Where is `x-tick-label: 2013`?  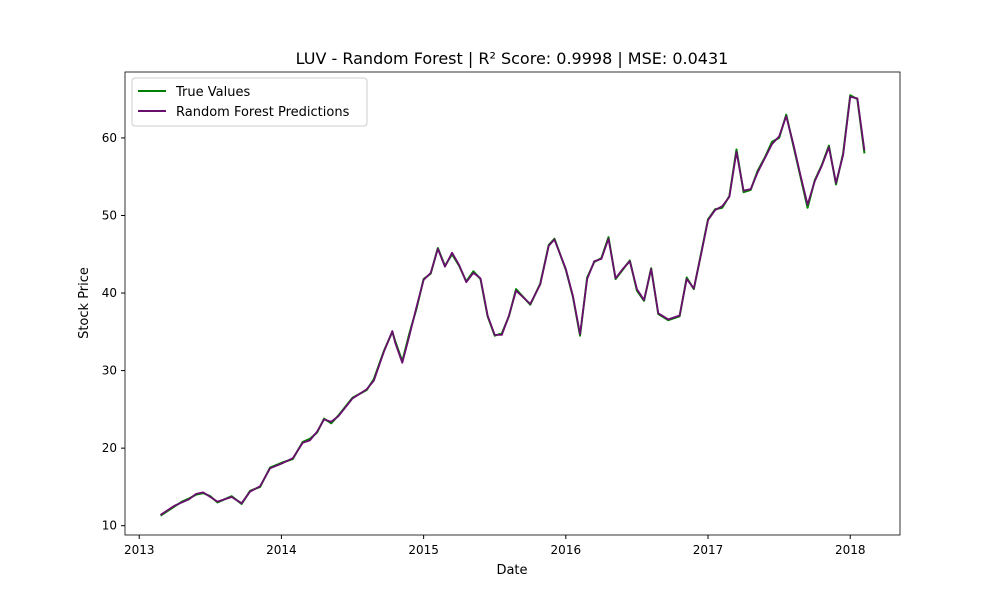 x-tick-label: 2013 is located at coordinates (139, 550).